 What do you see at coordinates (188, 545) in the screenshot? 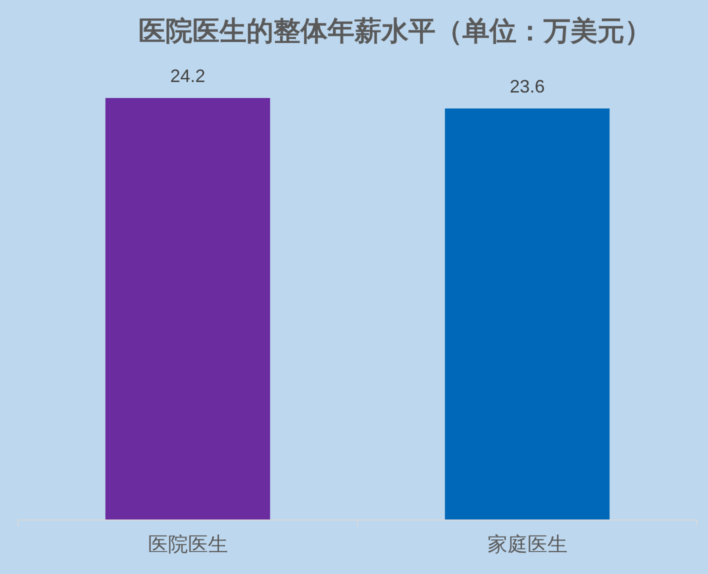
I see `x-tick-label: 医院医生` at bounding box center [188, 545].